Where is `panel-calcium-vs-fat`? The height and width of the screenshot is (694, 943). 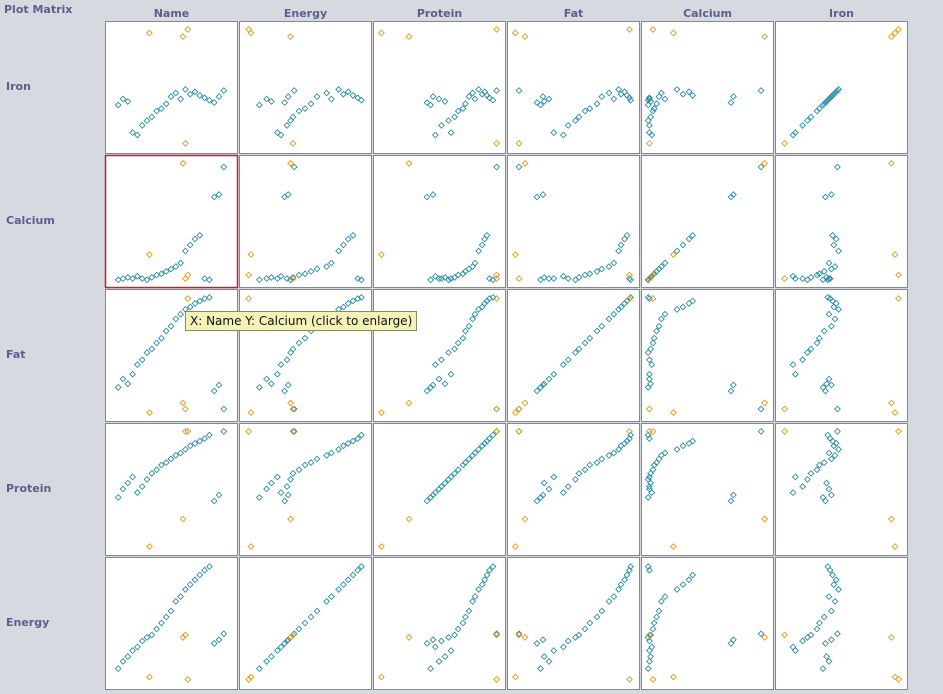
panel-calcium-vs-fat is located at coordinates (707, 355).